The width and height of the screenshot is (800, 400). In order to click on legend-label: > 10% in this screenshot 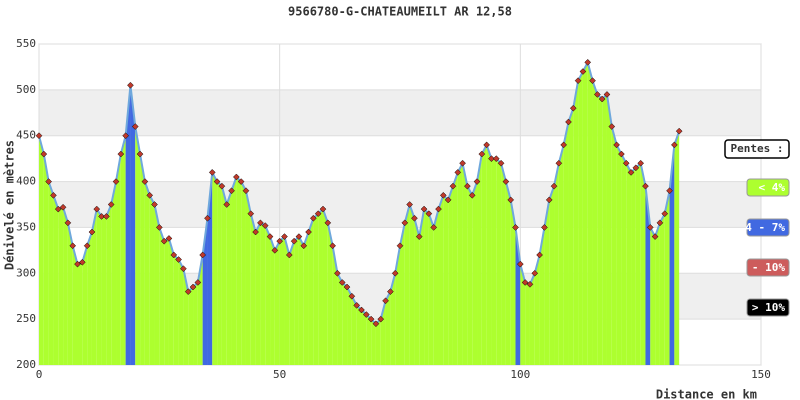, I will do `click(768, 307)`.